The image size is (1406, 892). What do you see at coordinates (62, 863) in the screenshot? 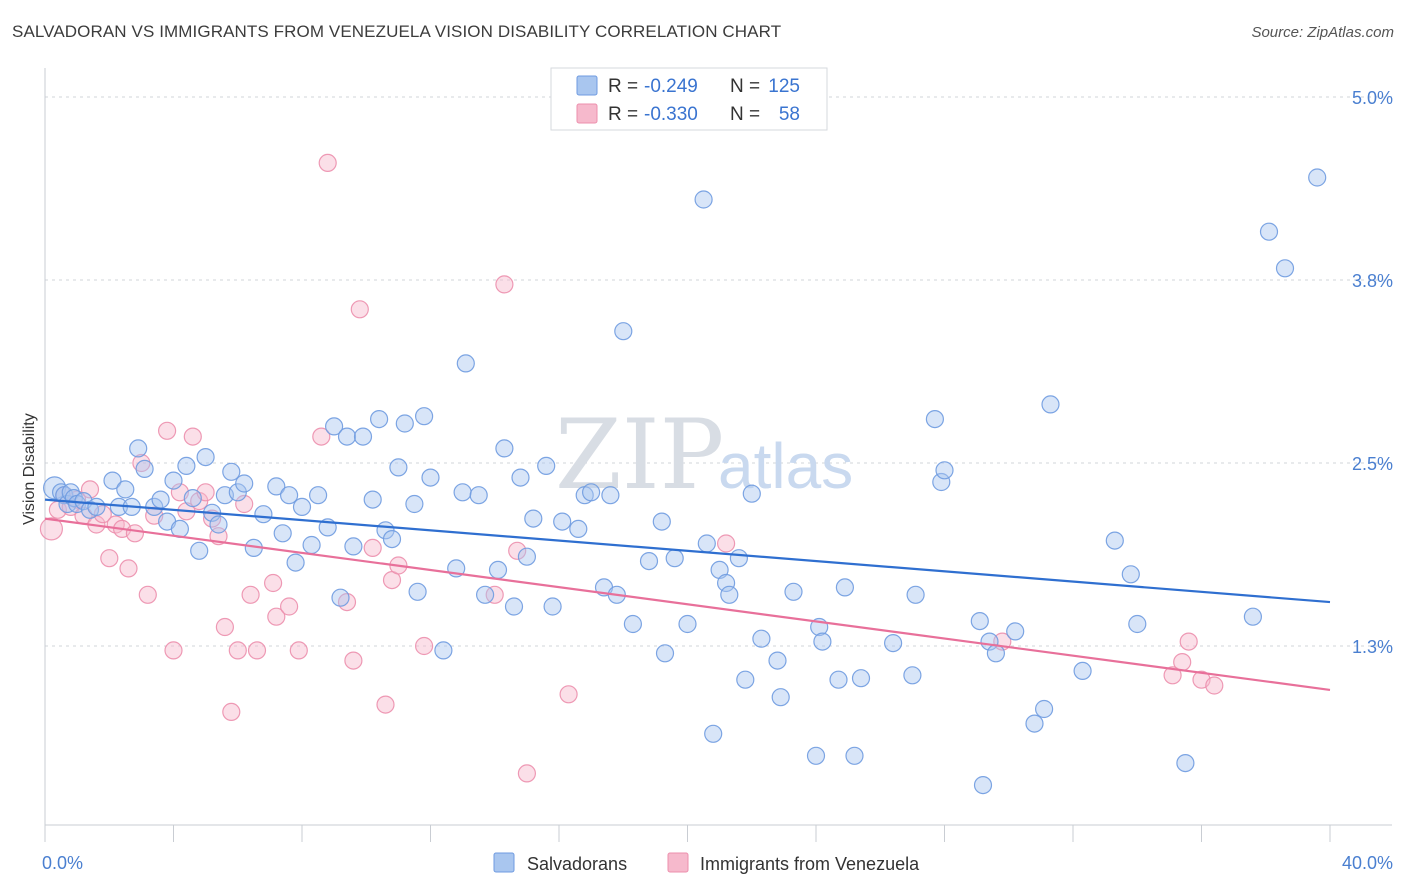
I see `x-tick-label-min: 0.0%` at bounding box center [62, 863].